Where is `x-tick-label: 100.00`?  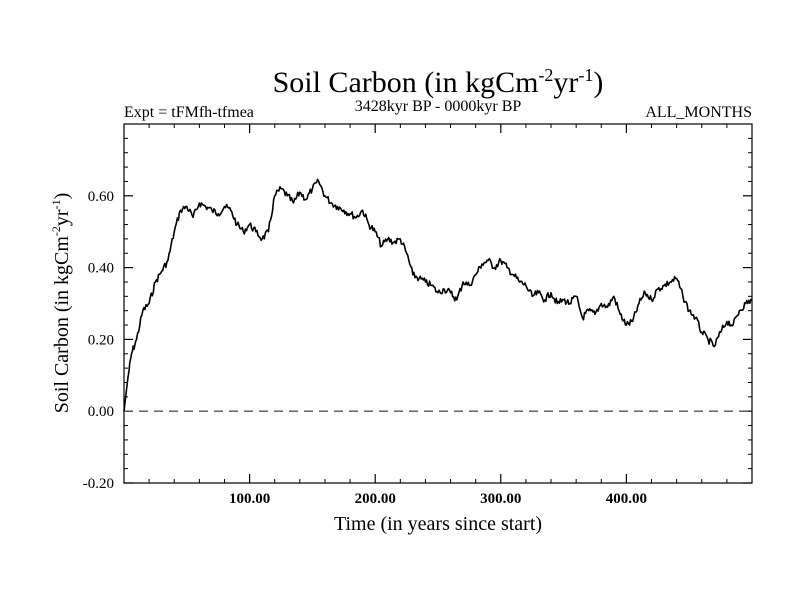 x-tick-label: 100.00 is located at coordinates (249, 499).